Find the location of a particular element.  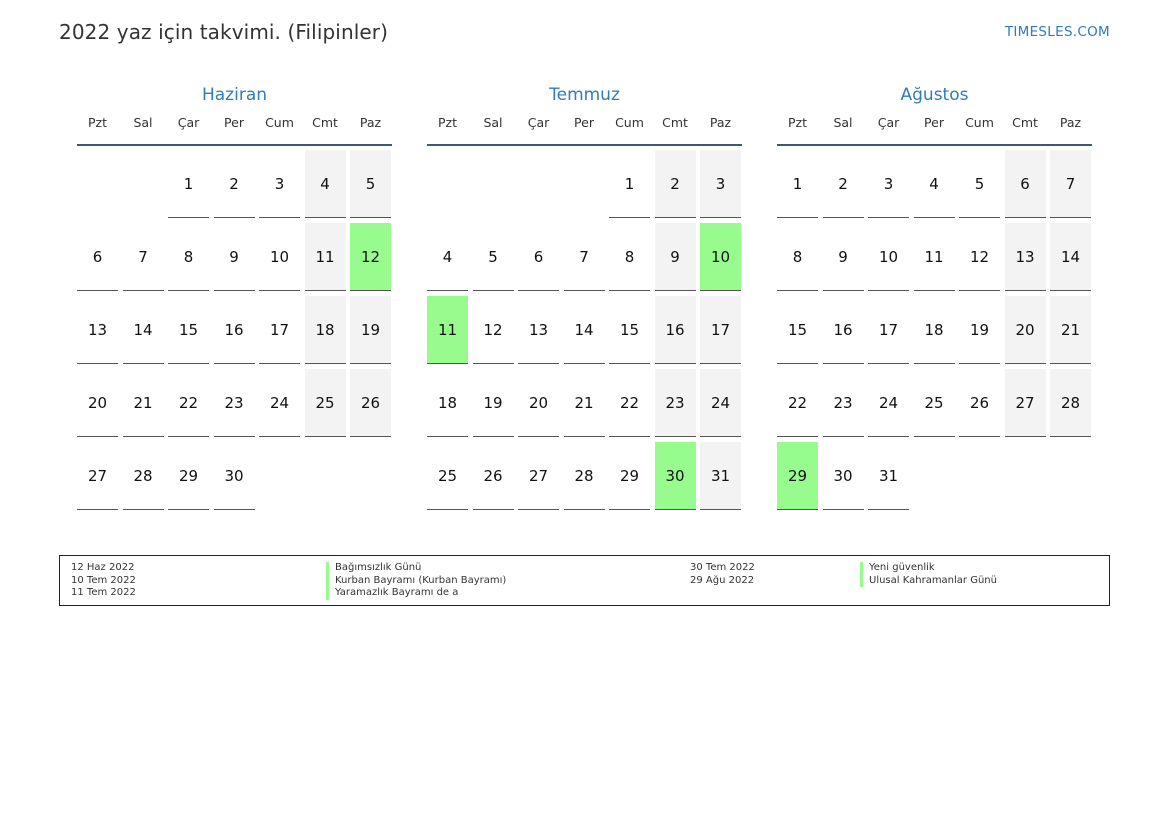

legend-dates-right: 30 Tem 2022 29 Ağu 2022 is located at coordinates (722, 574).